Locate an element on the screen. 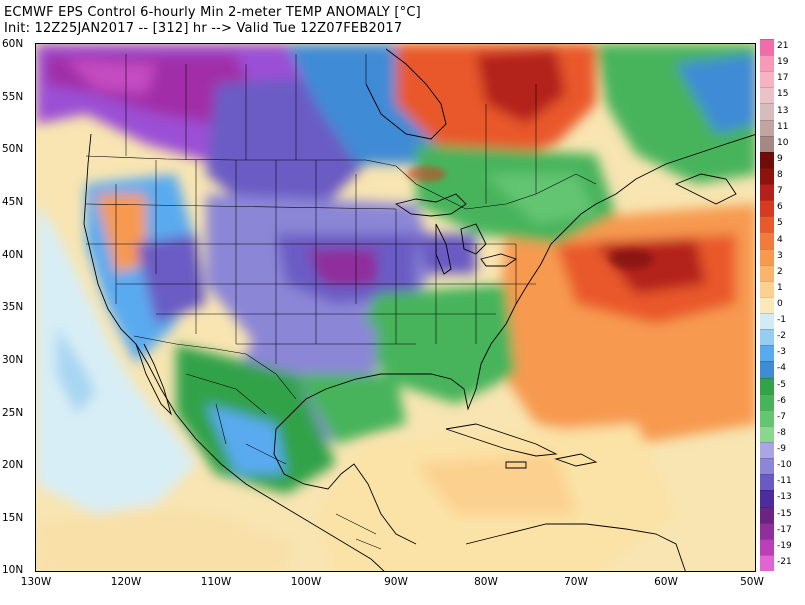 Image resolution: width=805 pixels, height=605 pixels. lat-label-35n: 35N is located at coordinates (13, 307).